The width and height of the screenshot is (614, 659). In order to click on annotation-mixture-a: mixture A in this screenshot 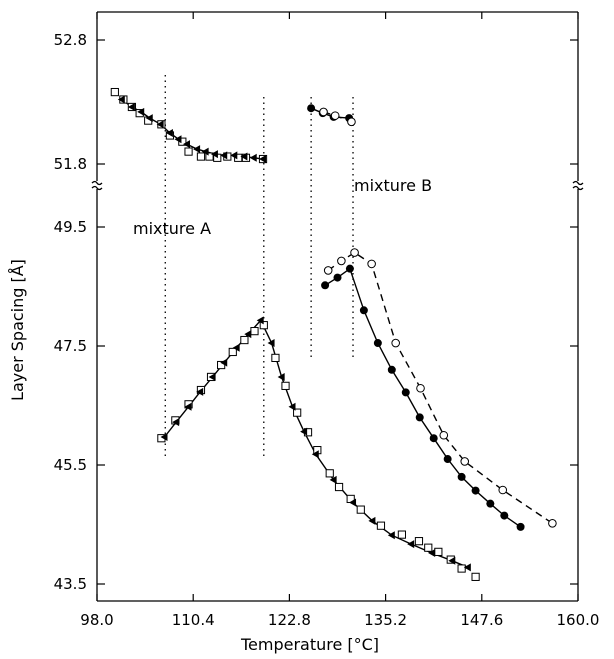, I will do `click(172, 228)`.